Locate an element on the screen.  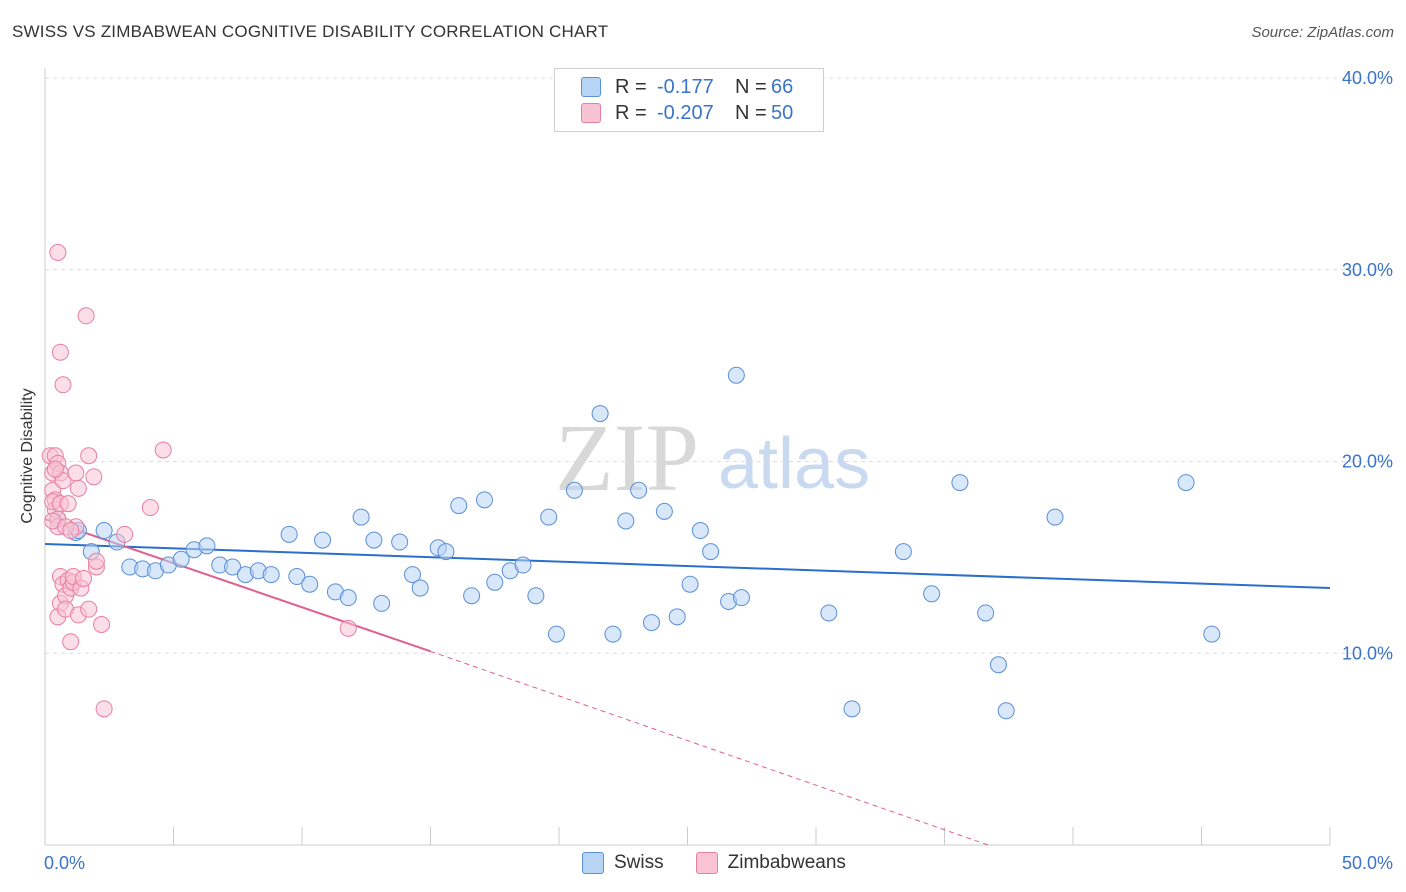
legend-item-zimbabweans: Zimbabweans is located at coordinates (770, 863).